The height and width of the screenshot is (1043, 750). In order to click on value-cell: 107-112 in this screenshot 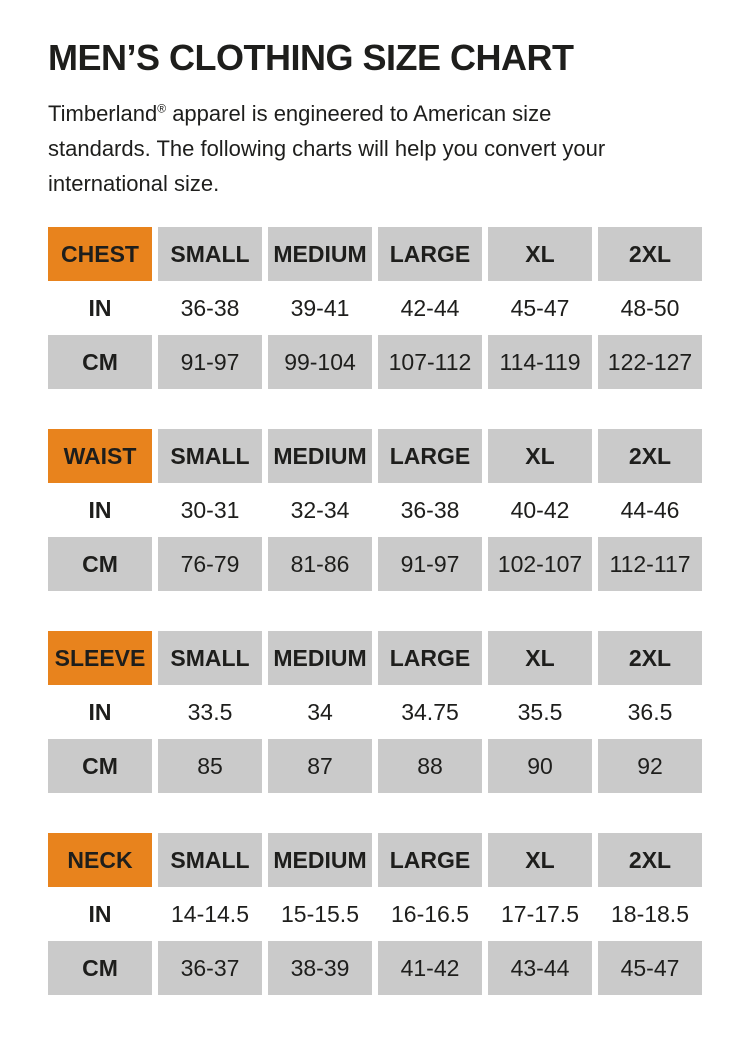, I will do `click(430, 362)`.